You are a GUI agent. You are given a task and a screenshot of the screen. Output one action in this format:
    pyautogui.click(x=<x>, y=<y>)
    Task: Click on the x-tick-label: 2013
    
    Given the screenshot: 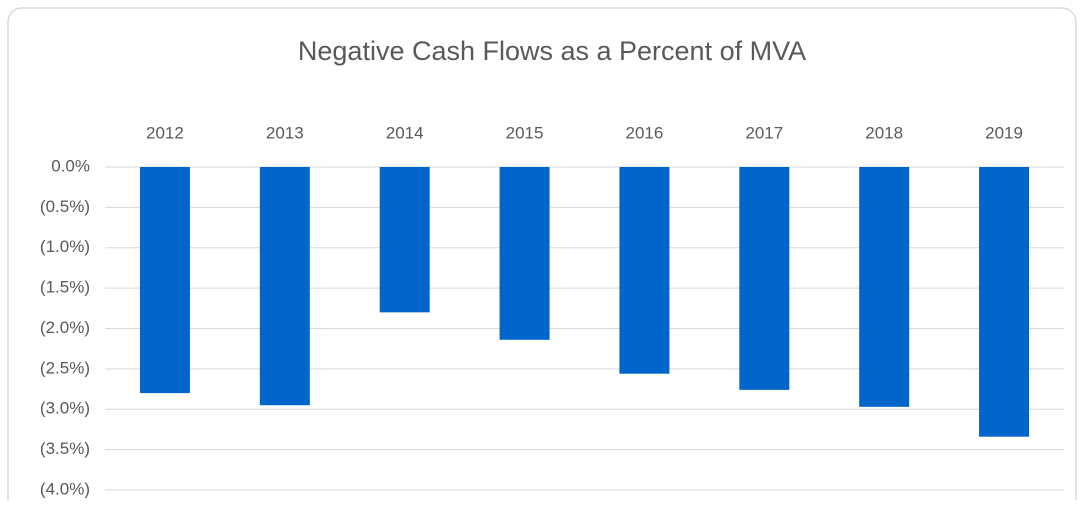 What is the action you would take?
    pyautogui.click(x=285, y=132)
    